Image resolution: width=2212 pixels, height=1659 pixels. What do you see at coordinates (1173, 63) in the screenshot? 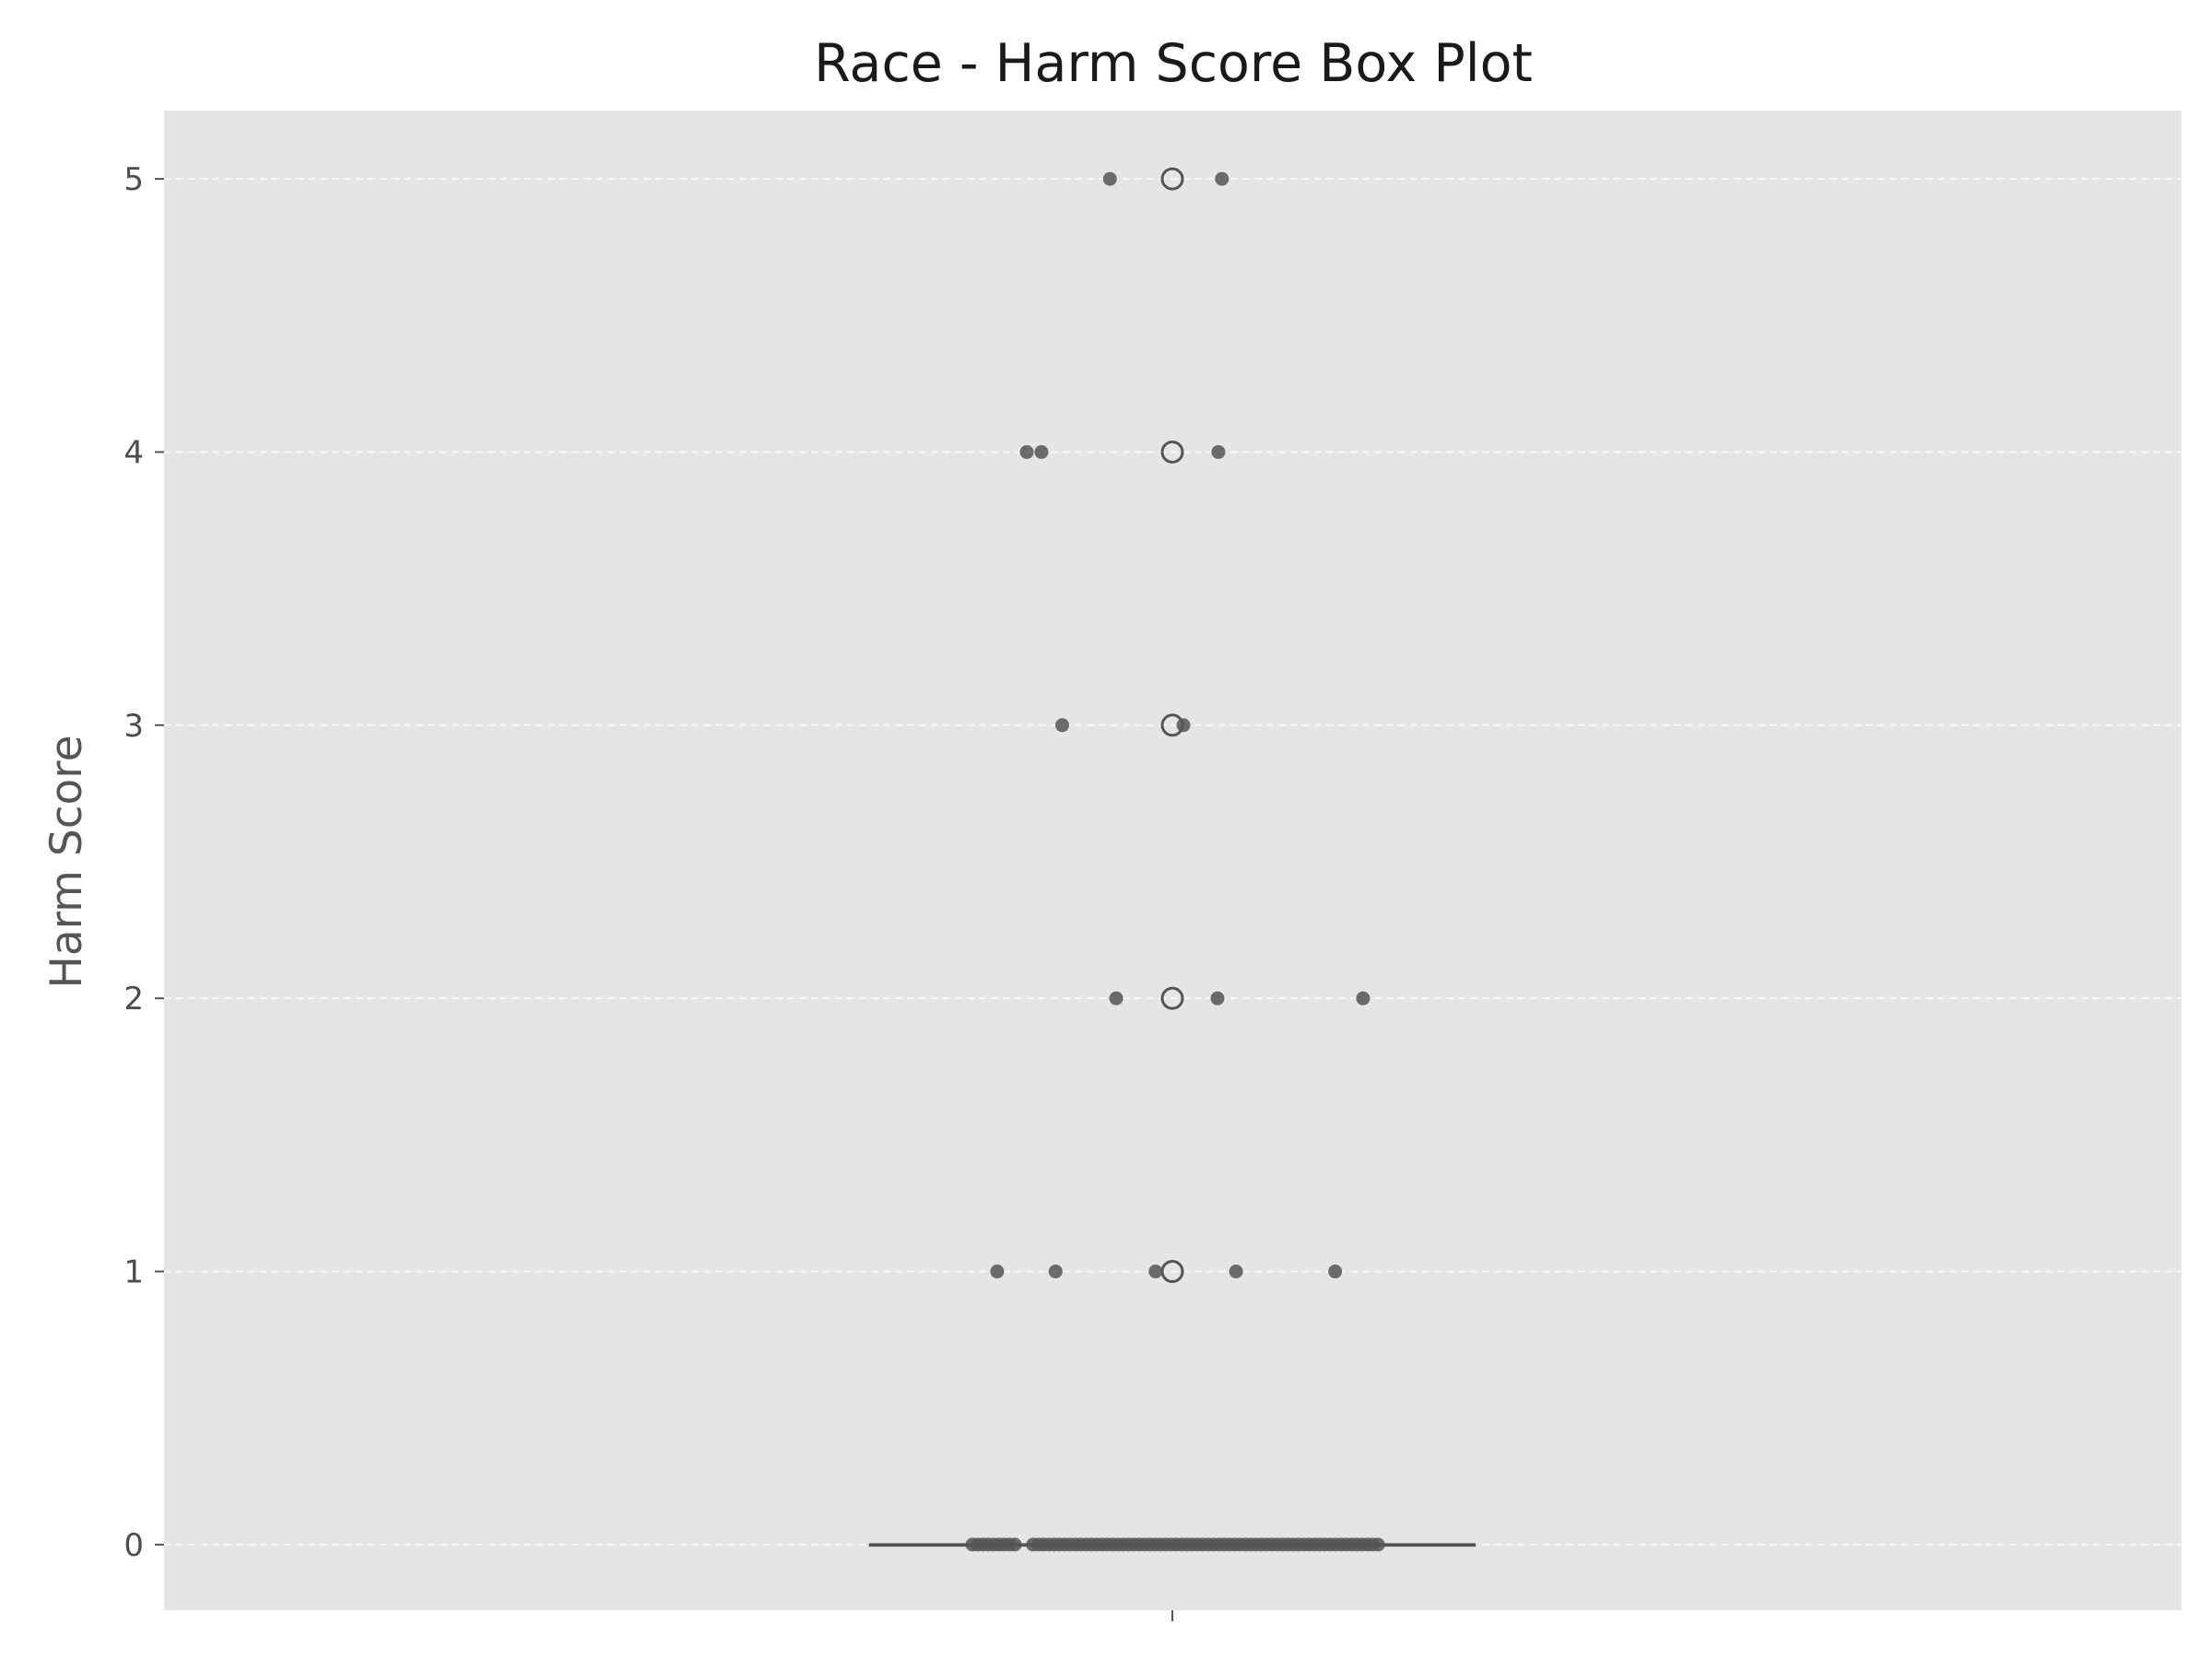
I see `chart-title: Race - Harm Score Box Plot` at bounding box center [1173, 63].